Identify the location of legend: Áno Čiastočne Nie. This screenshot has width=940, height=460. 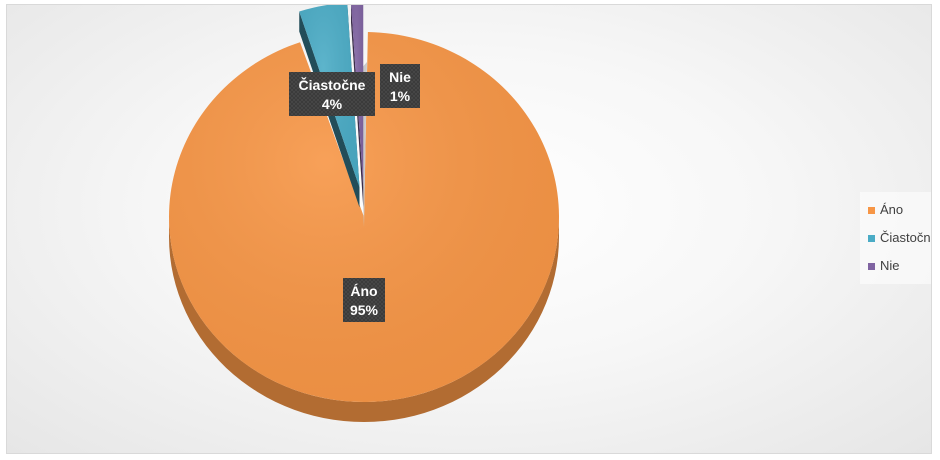
(895, 238).